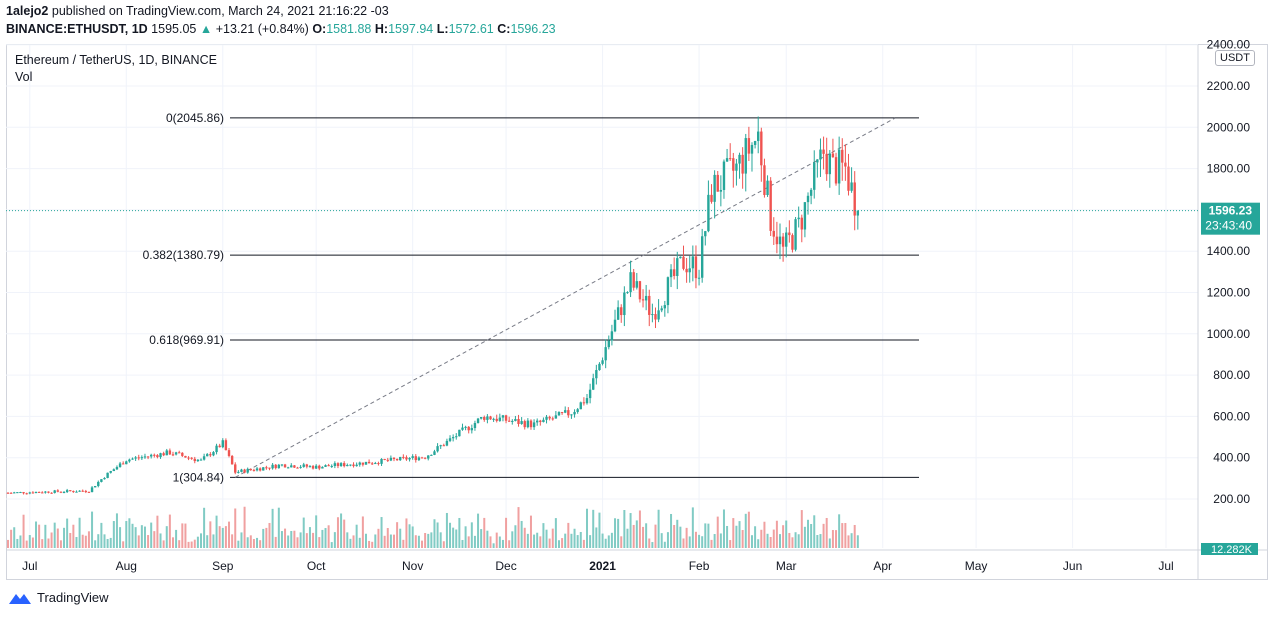 The width and height of the screenshot is (1274, 617). I want to click on footer: TradingView, so click(58, 597).